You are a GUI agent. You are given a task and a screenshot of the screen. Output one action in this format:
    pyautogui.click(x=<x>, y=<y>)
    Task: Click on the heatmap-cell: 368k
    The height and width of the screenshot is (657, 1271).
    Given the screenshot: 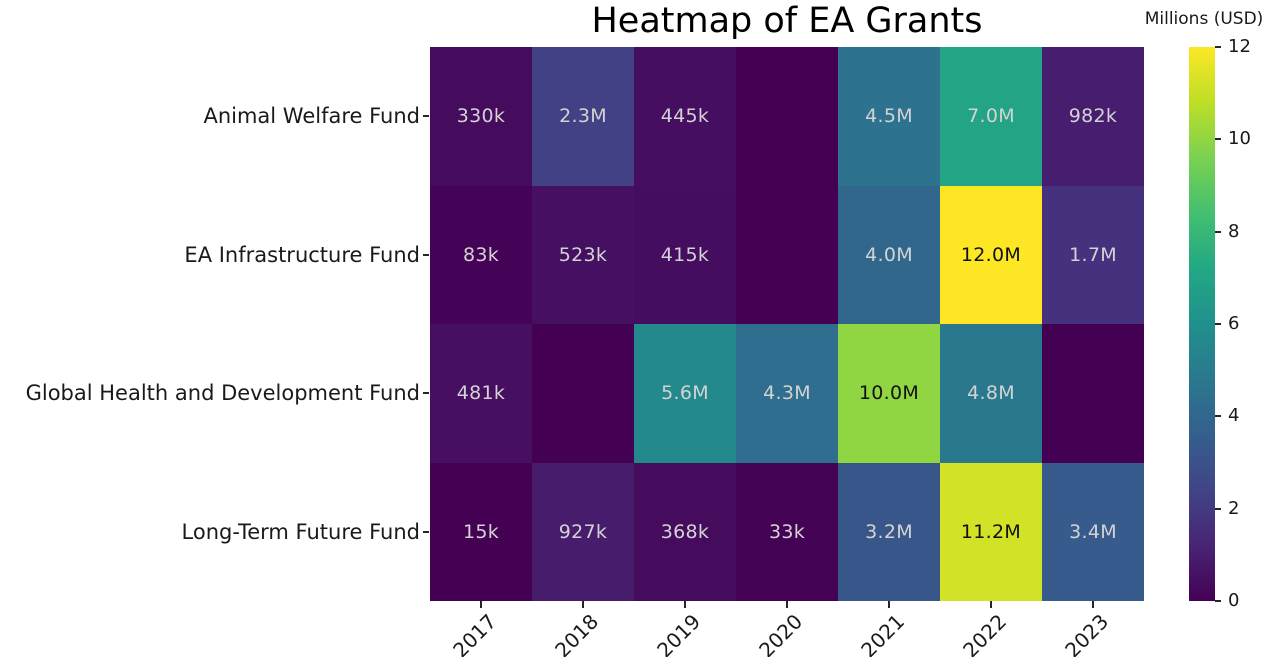 What is the action you would take?
    pyautogui.click(x=685, y=531)
    